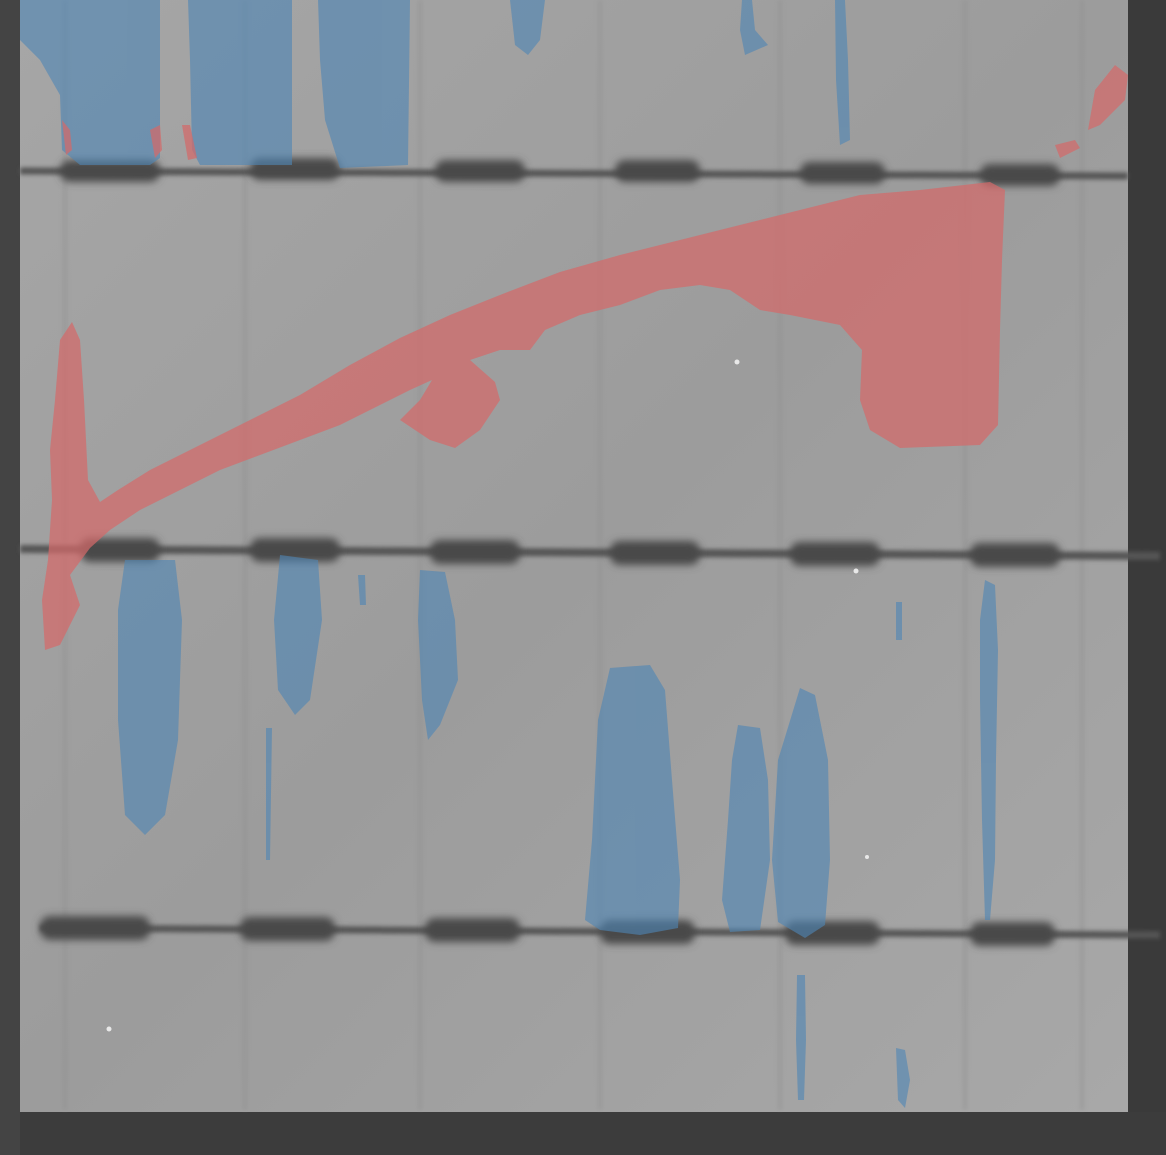  What do you see at coordinates (1147, 577) in the screenshot?
I see `right-frame-bar` at bounding box center [1147, 577].